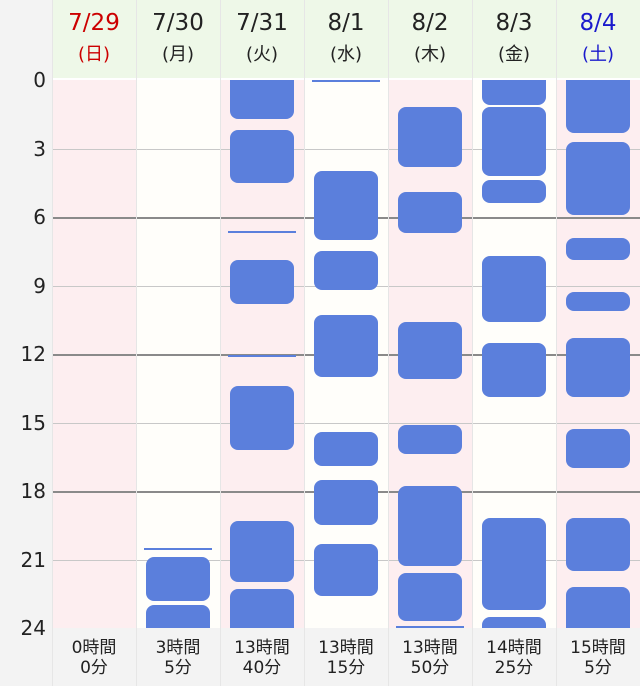  What do you see at coordinates (94, 54) in the screenshot?
I see `day-of-week: (日)` at bounding box center [94, 54].